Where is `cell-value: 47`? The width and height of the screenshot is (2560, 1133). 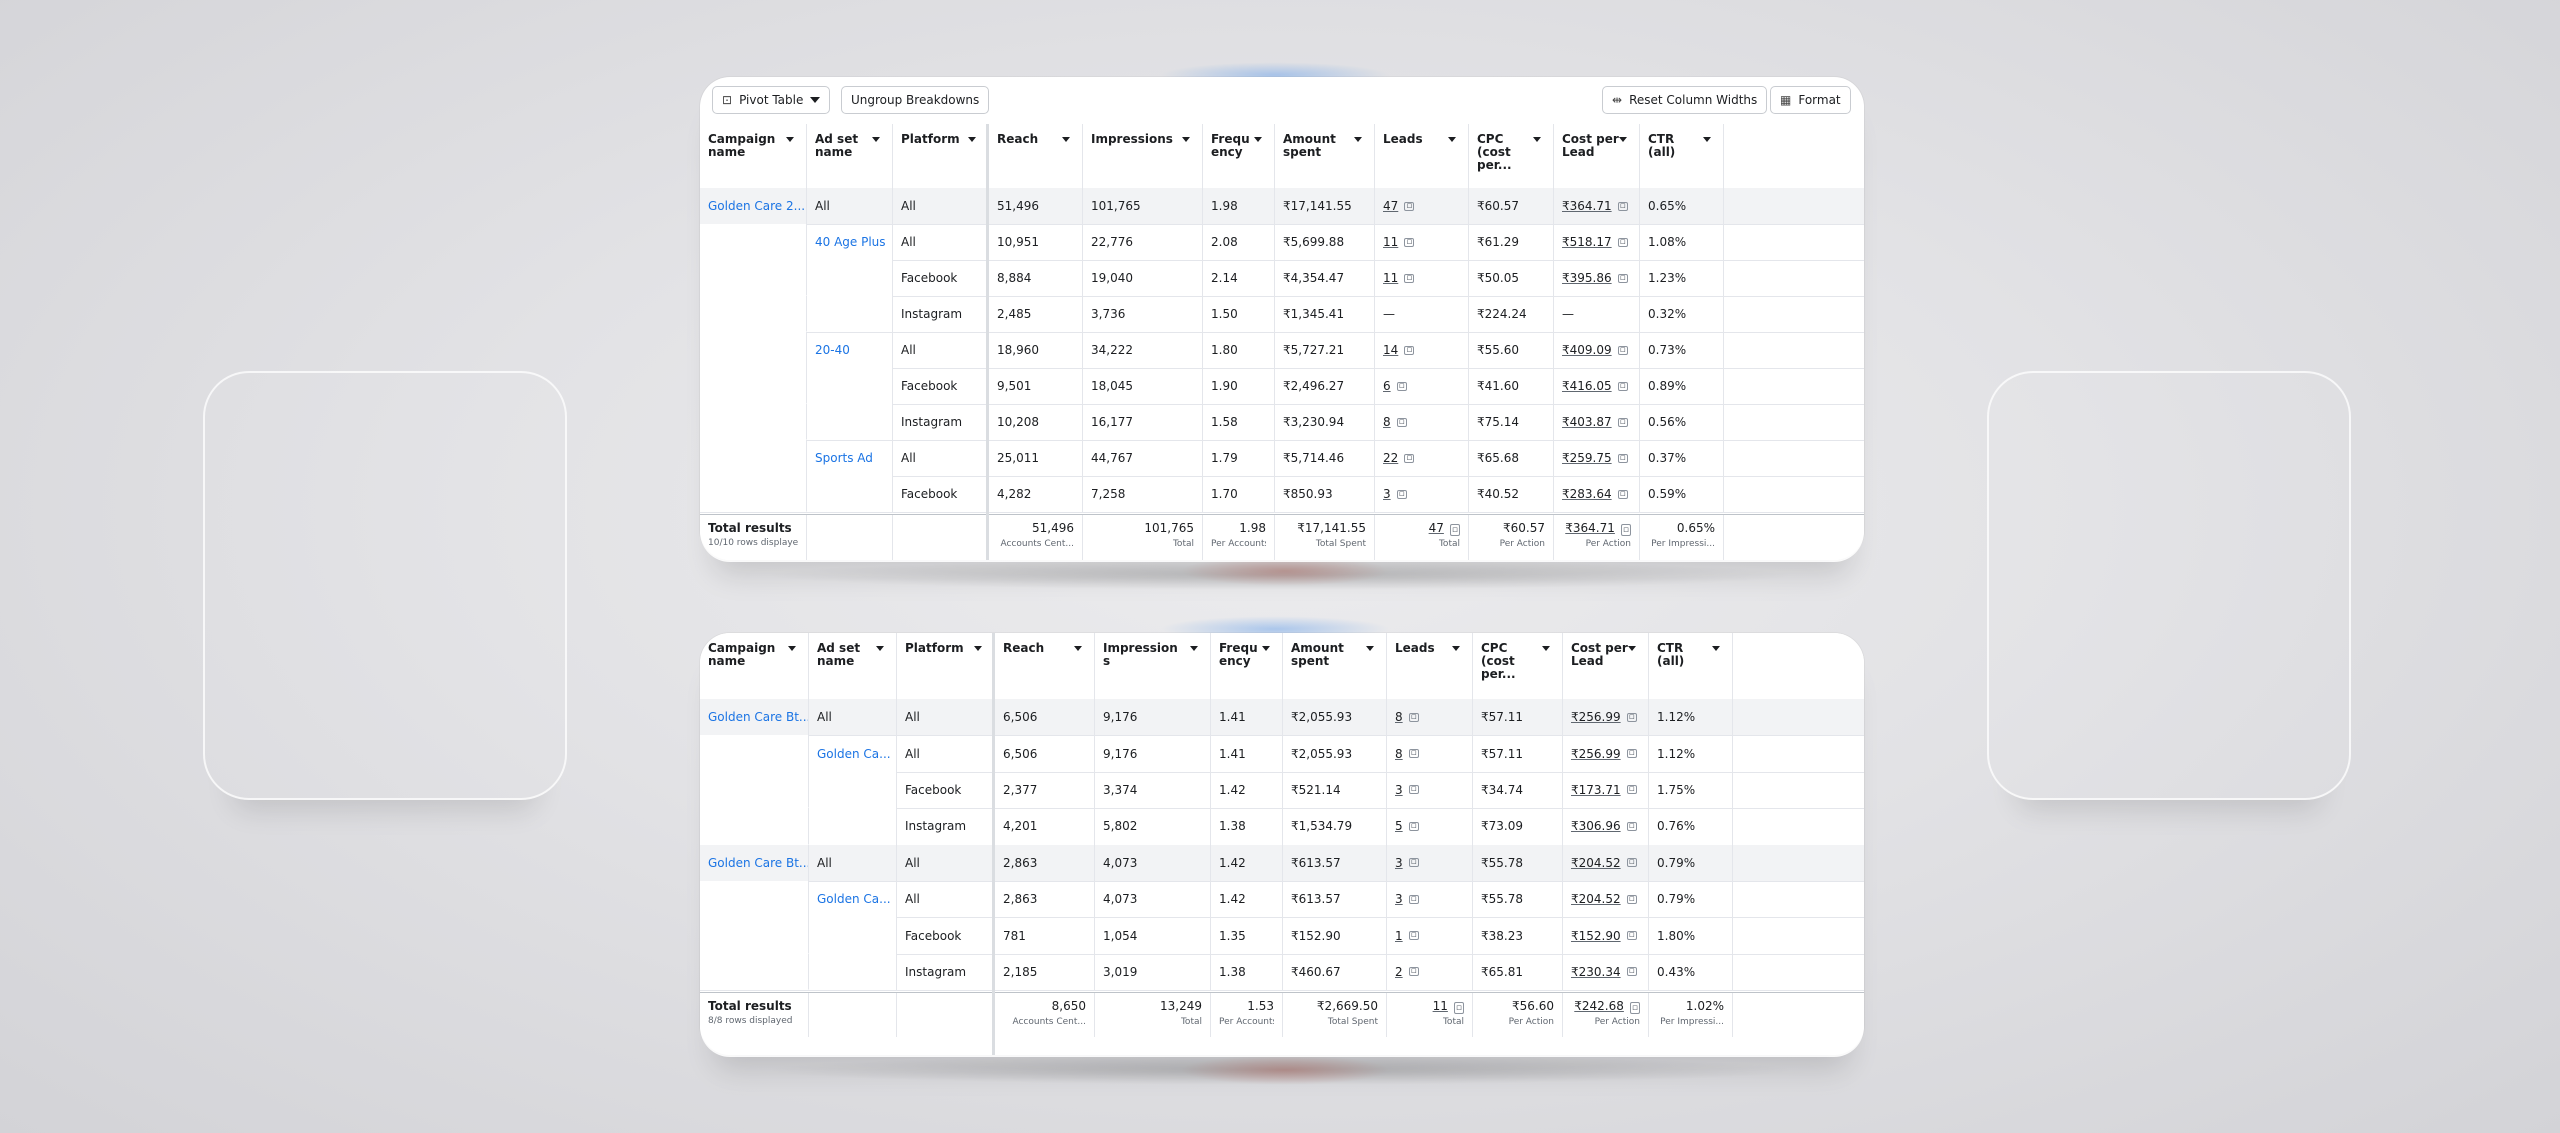 cell-value: 47 is located at coordinates (1391, 206).